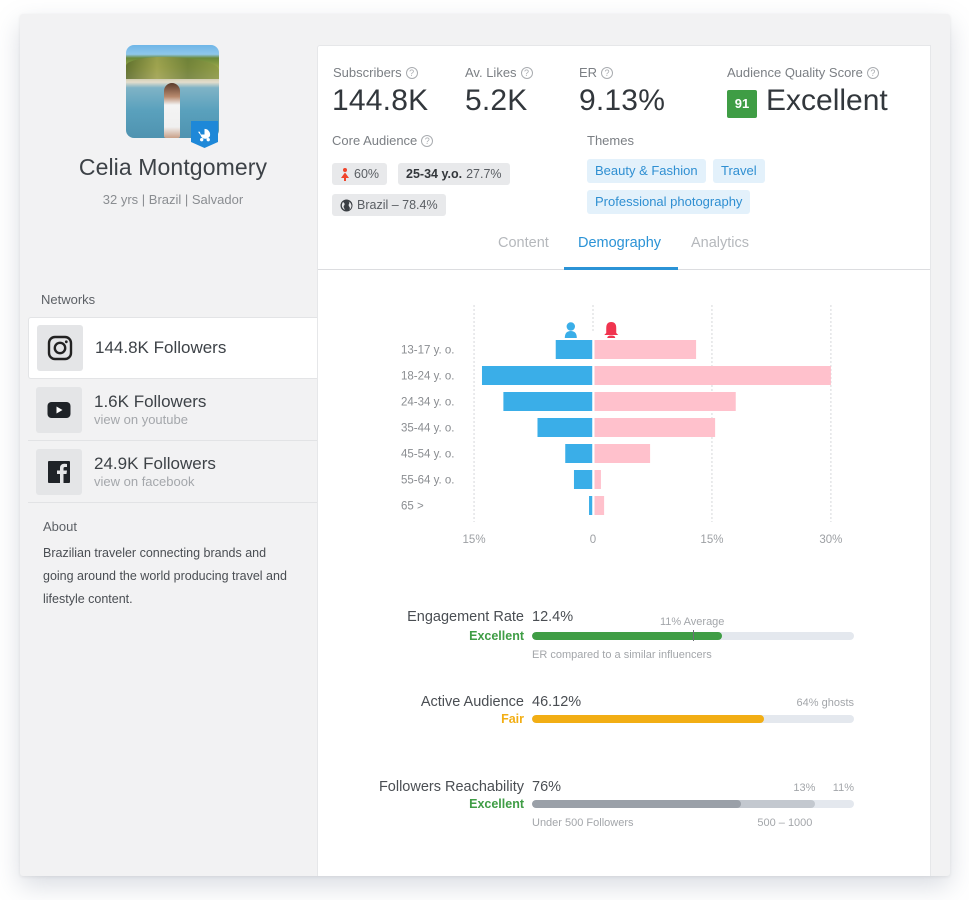 The height and width of the screenshot is (900, 969). What do you see at coordinates (742, 104) in the screenshot?
I see `aqs-score-badge: 91` at bounding box center [742, 104].